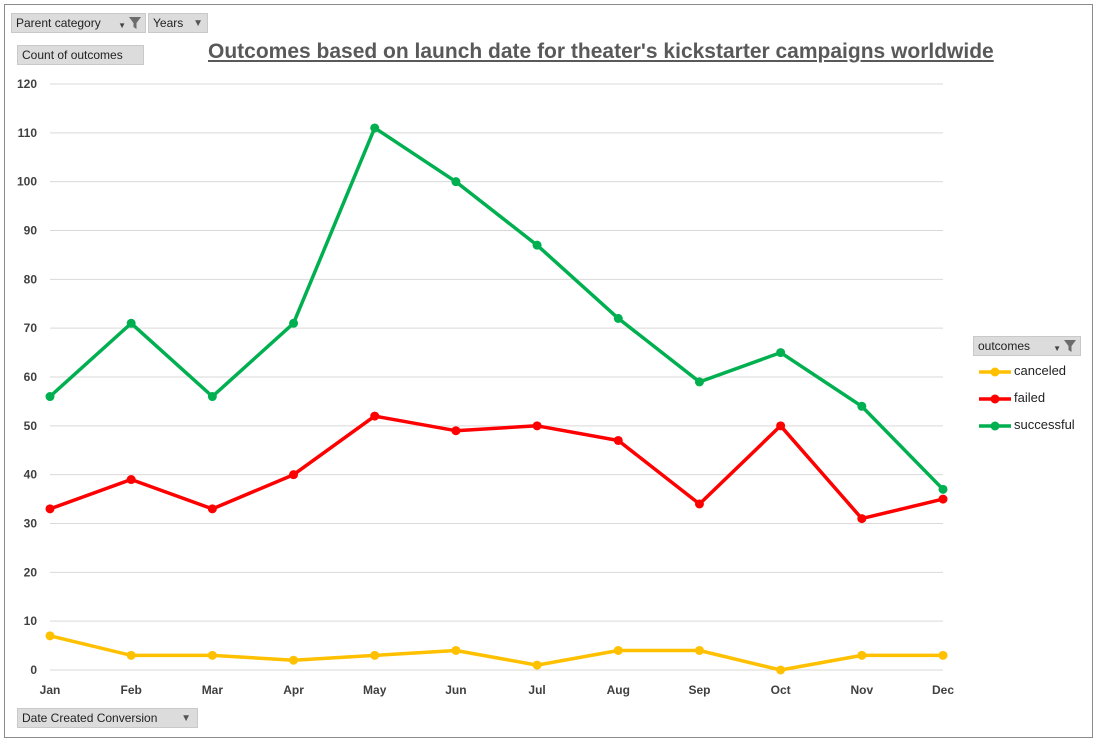 This screenshot has height=742, width=1099. I want to click on date-created-conversion-field: Date Created Conversion ▼, so click(107, 718).